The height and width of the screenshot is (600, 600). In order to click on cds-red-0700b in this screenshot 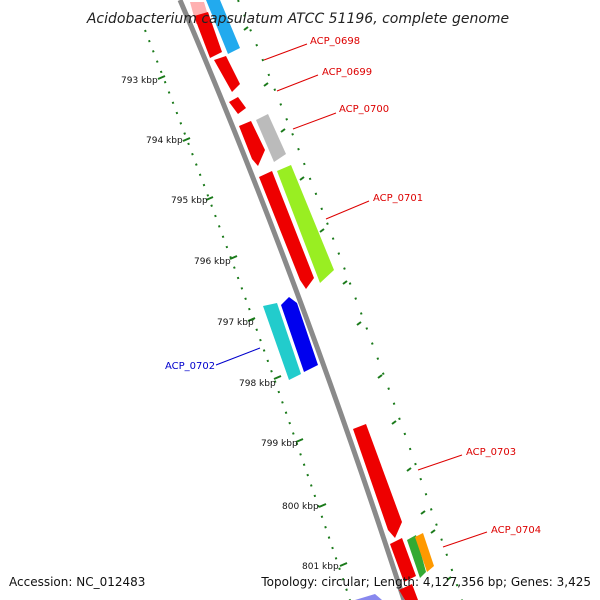, I will do `click(252, 143)`.